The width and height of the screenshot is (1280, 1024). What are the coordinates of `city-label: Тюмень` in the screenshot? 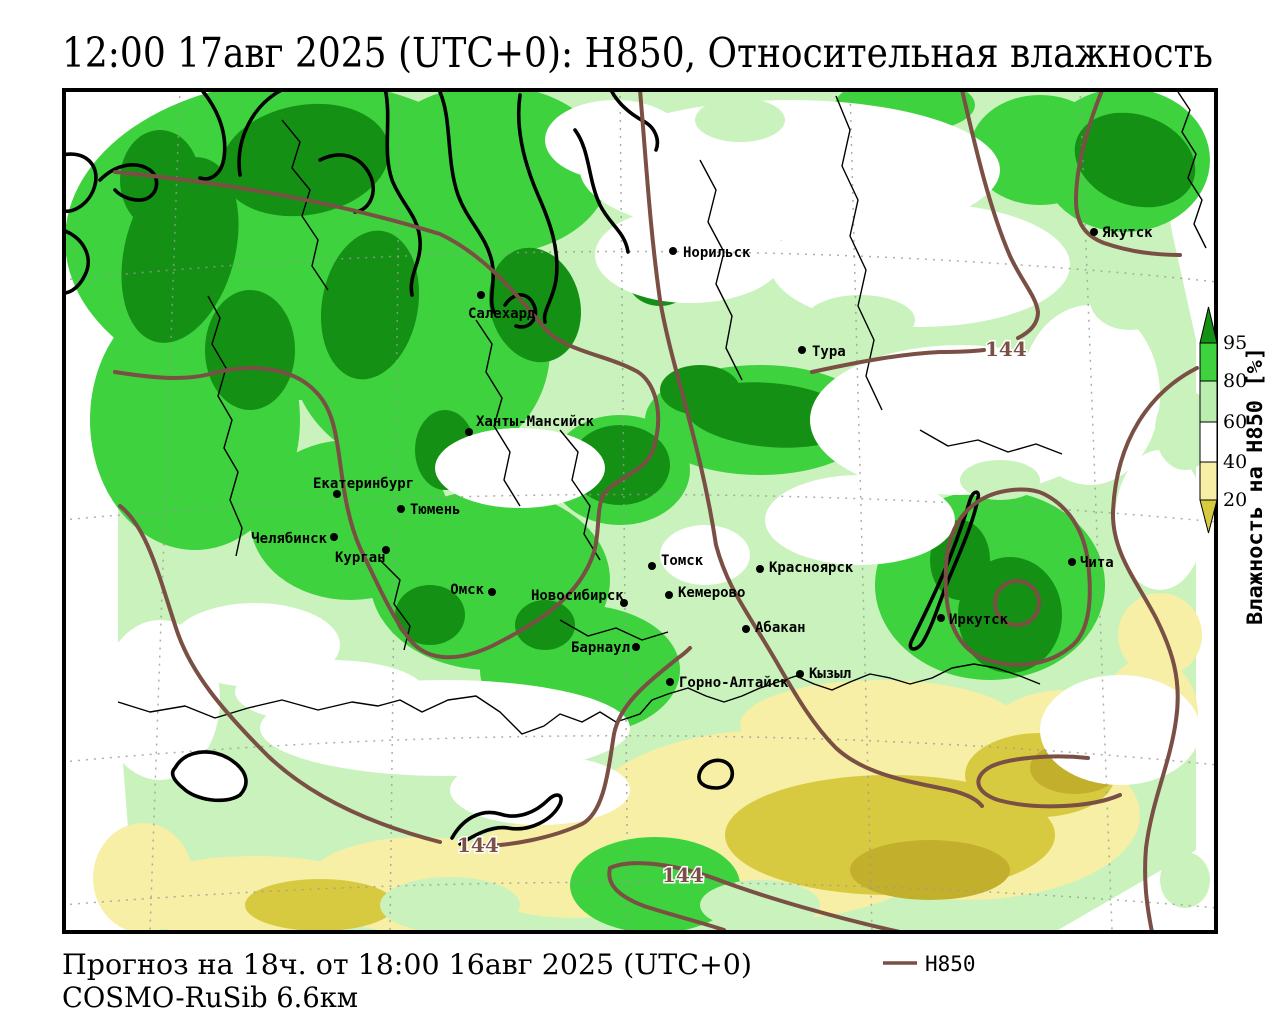 It's located at (435, 510).